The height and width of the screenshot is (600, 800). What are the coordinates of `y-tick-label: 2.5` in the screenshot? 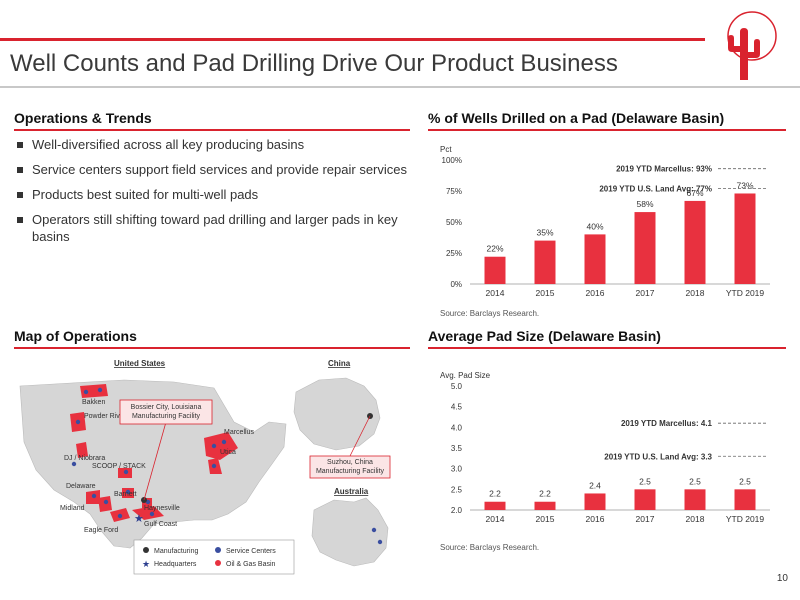 It's located at (457, 489).